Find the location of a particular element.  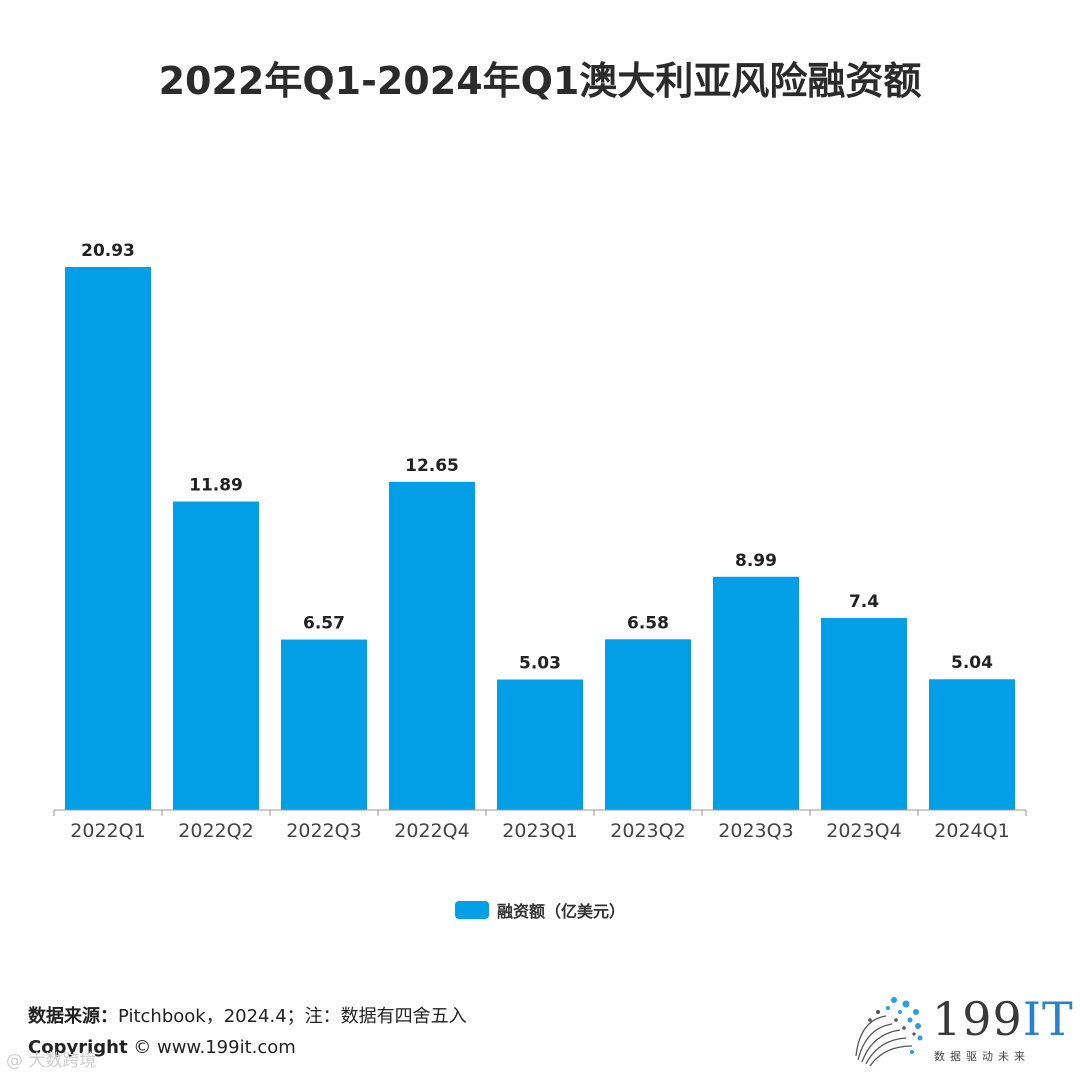

bar-2024Q1 is located at coordinates (972, 744).